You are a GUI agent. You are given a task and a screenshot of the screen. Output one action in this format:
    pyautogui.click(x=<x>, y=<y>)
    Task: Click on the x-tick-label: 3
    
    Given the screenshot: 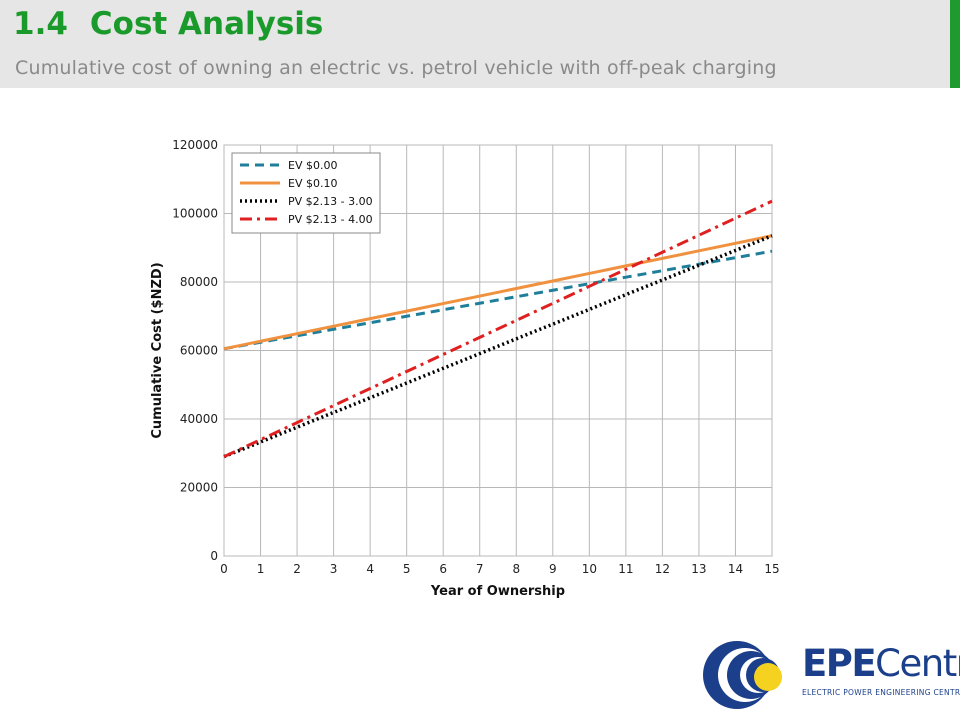 What is the action you would take?
    pyautogui.click(x=334, y=569)
    